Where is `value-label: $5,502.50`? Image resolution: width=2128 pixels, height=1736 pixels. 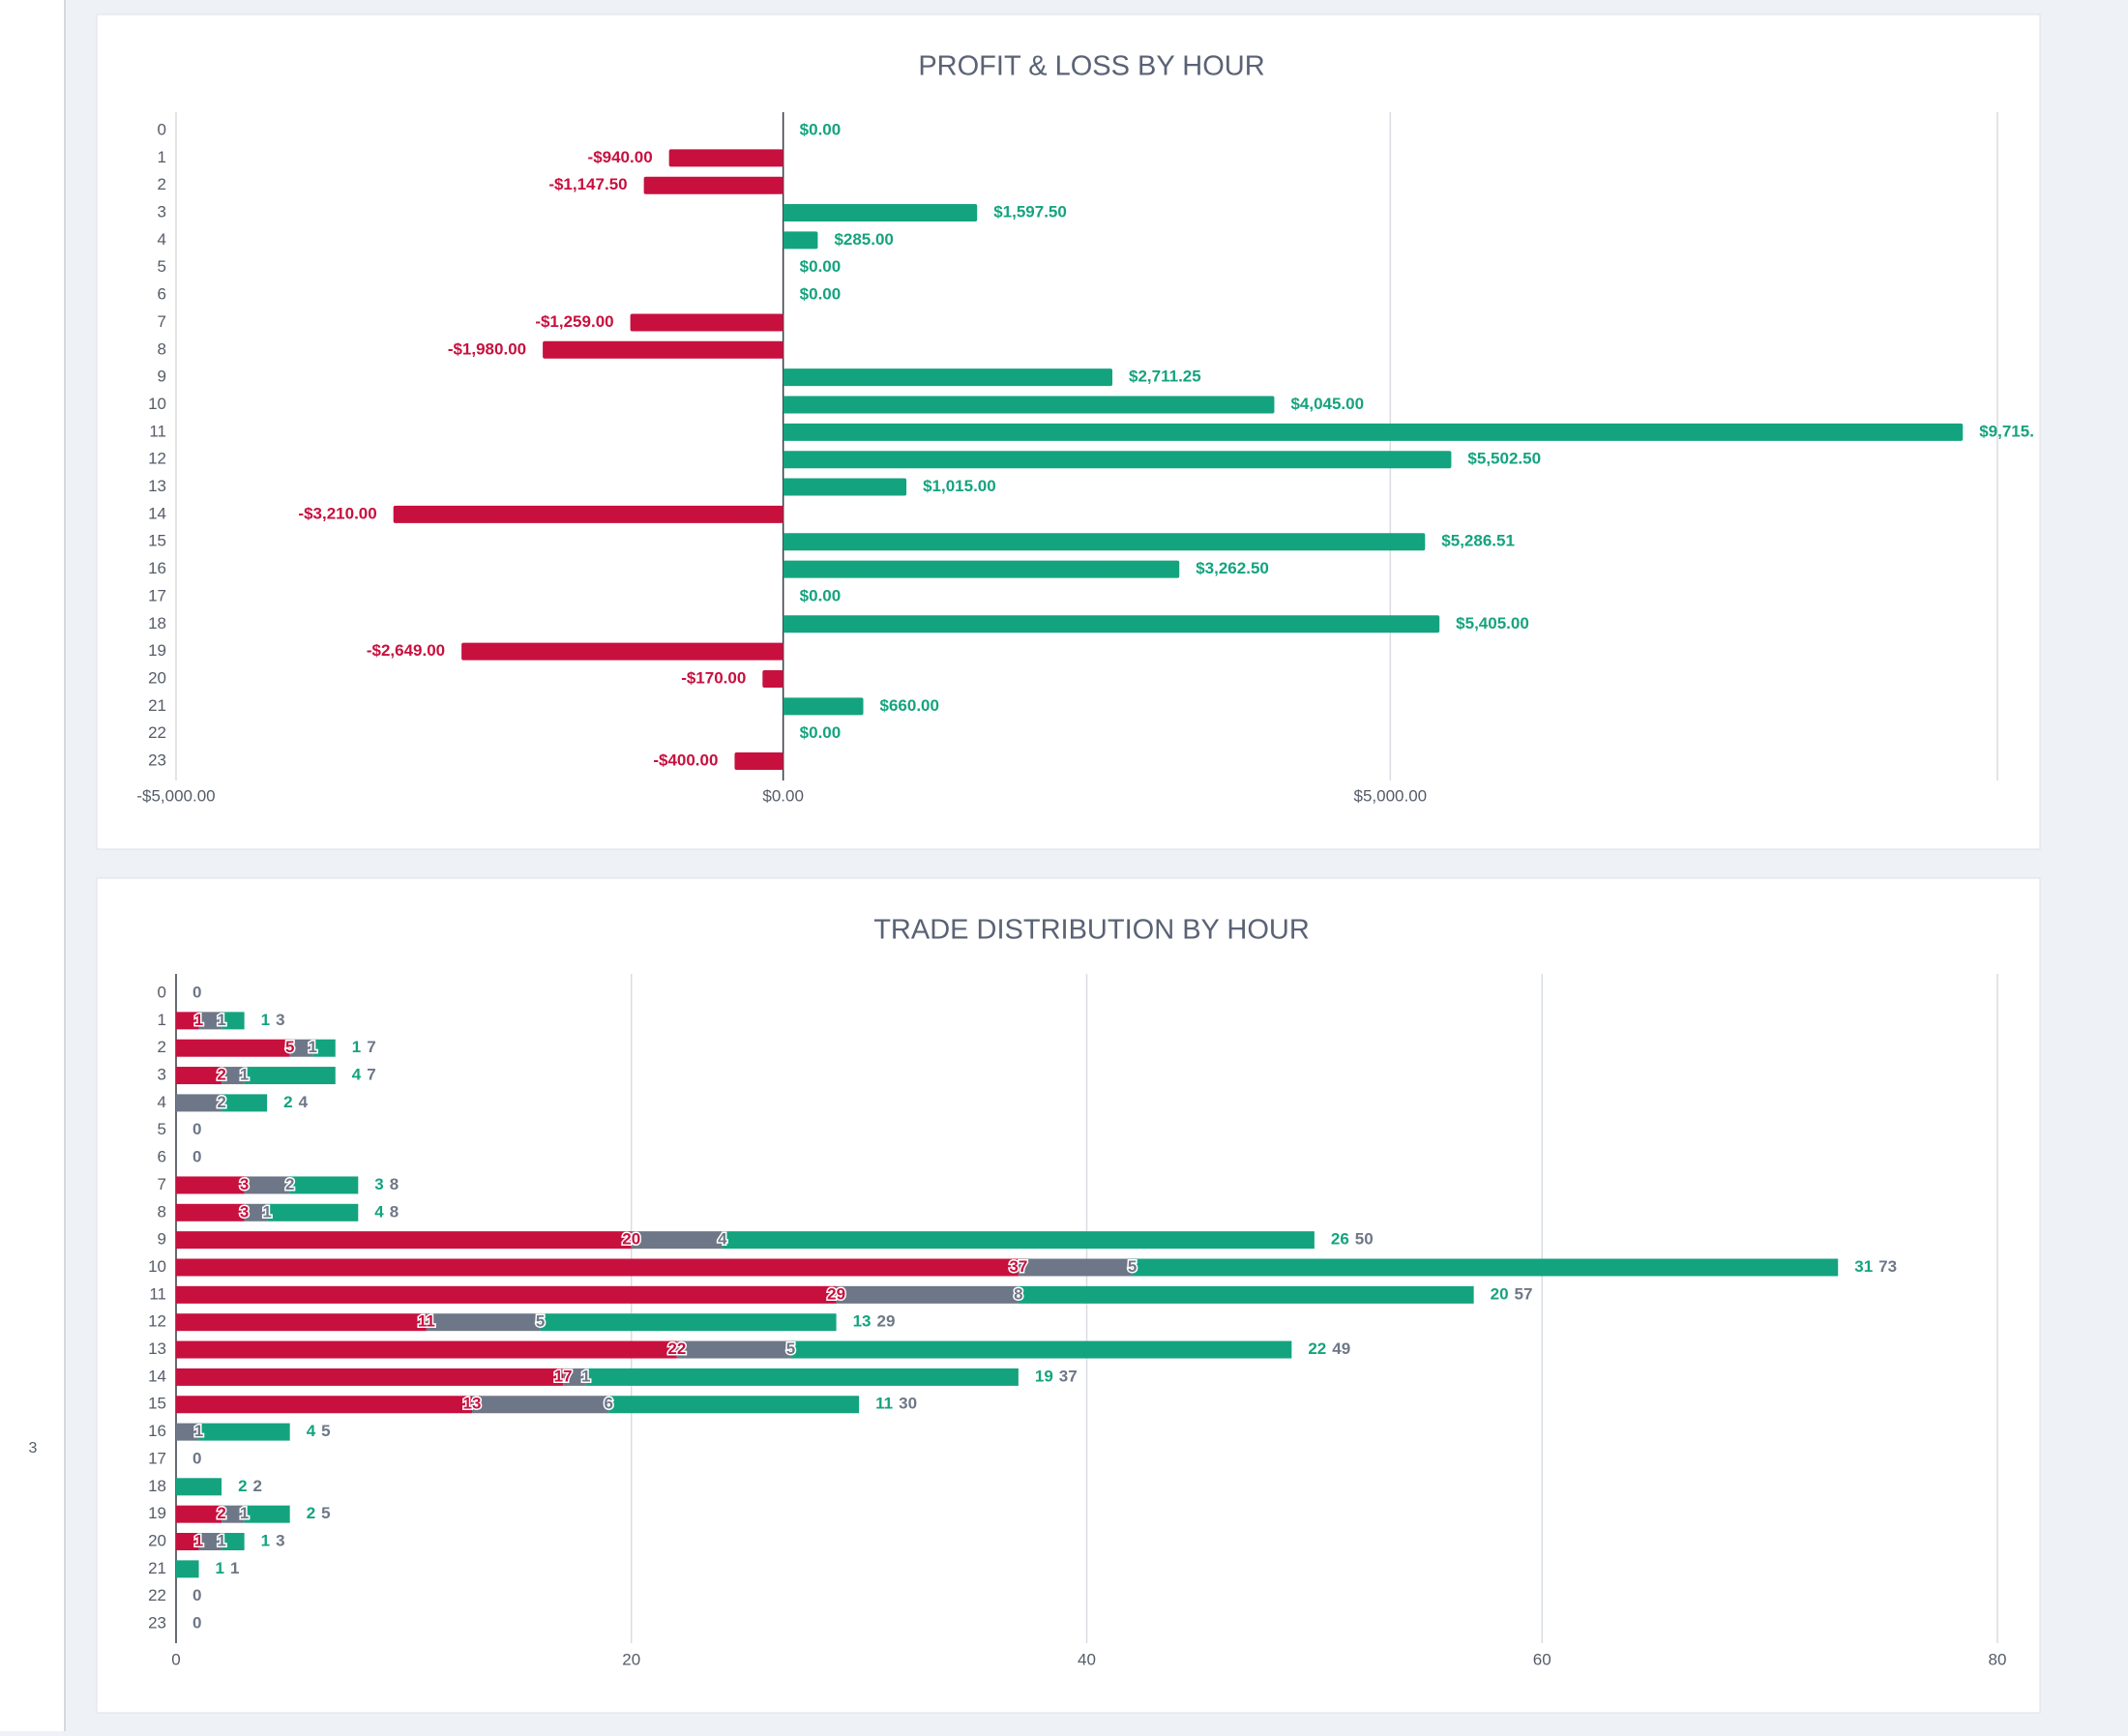 value-label: $5,502.50 is located at coordinates (1504, 459).